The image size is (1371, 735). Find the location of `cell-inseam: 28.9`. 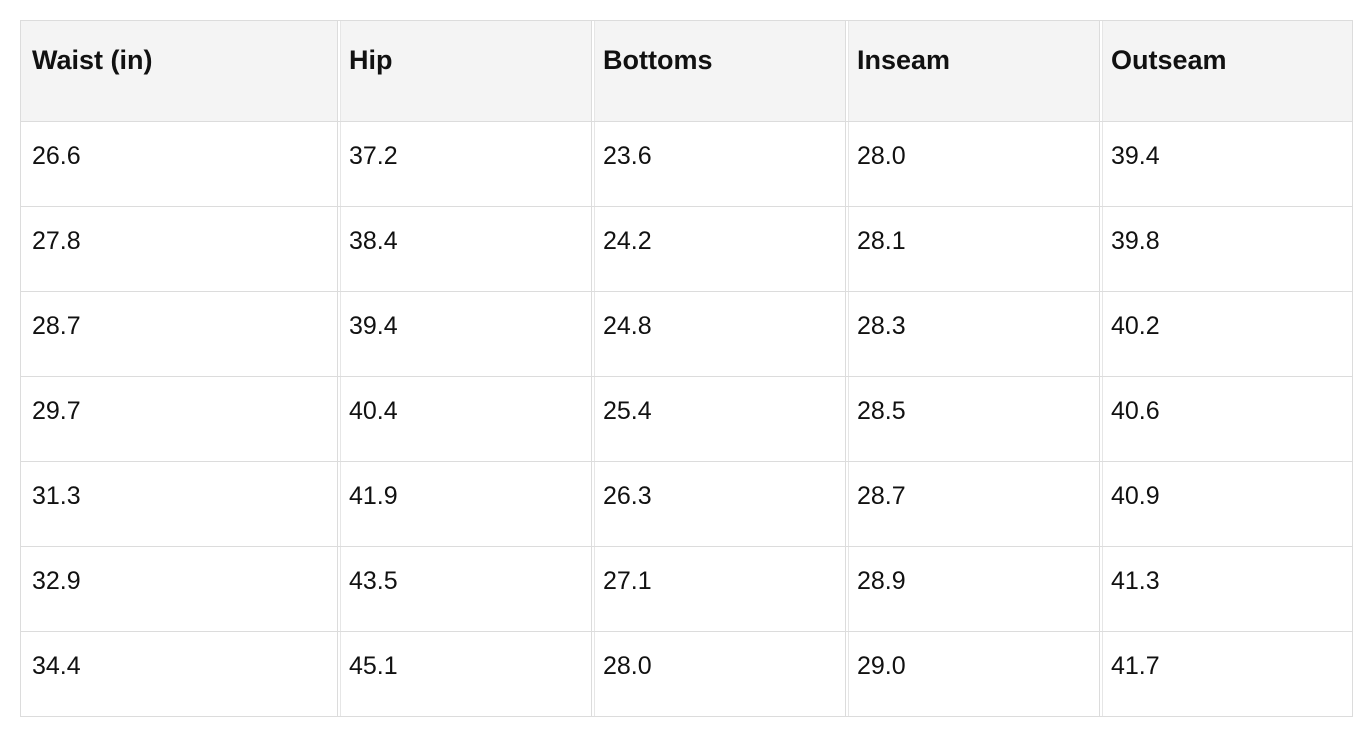

cell-inseam: 28.9 is located at coordinates (973, 589).